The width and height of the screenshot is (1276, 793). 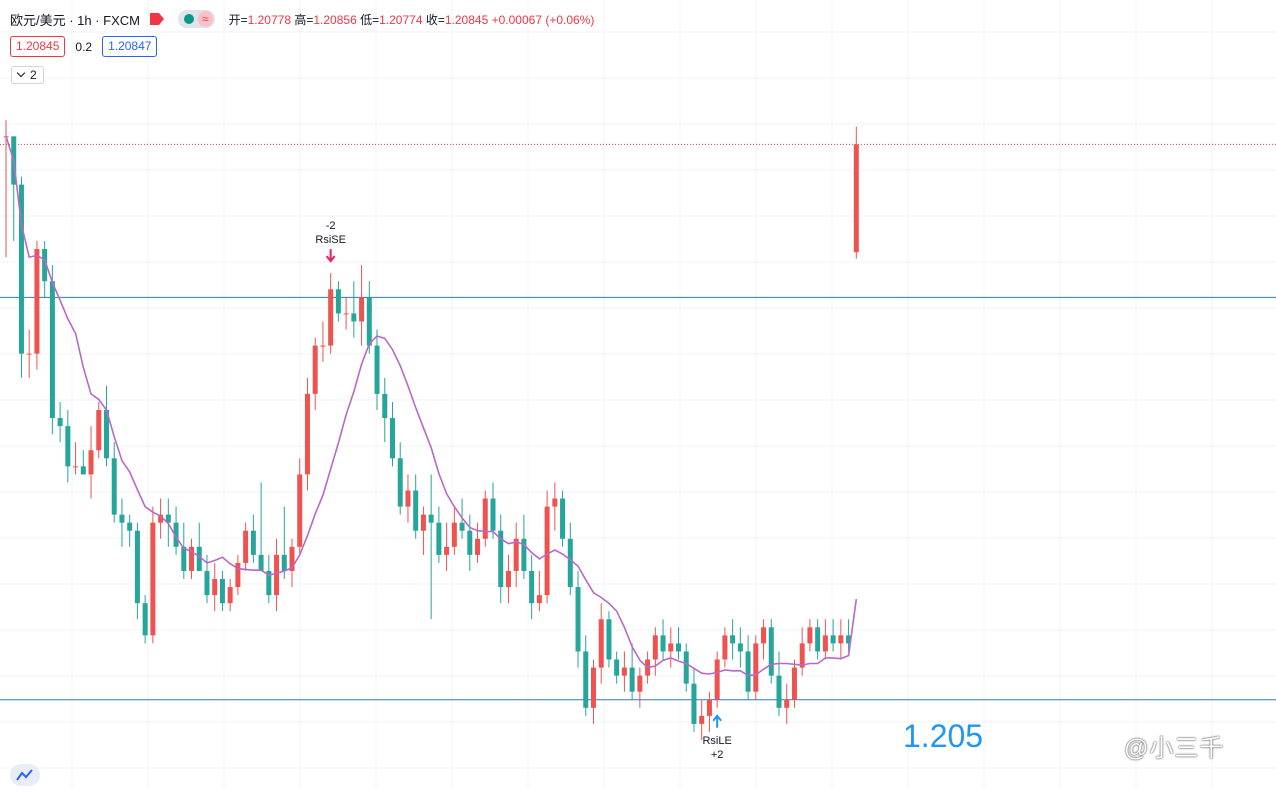 I want to click on market-open-dot-icon, so click(x=189, y=19).